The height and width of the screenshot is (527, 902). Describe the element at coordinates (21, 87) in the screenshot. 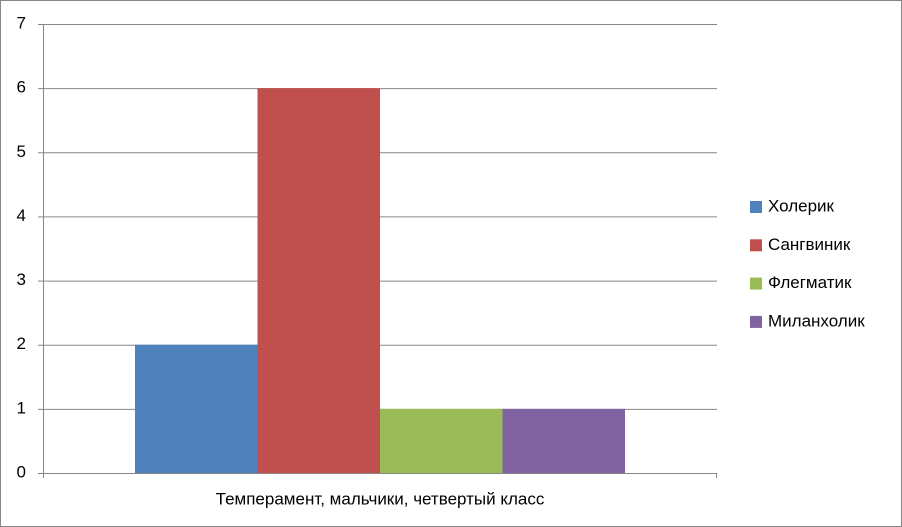

I see `y-tick-label: 6` at that location.